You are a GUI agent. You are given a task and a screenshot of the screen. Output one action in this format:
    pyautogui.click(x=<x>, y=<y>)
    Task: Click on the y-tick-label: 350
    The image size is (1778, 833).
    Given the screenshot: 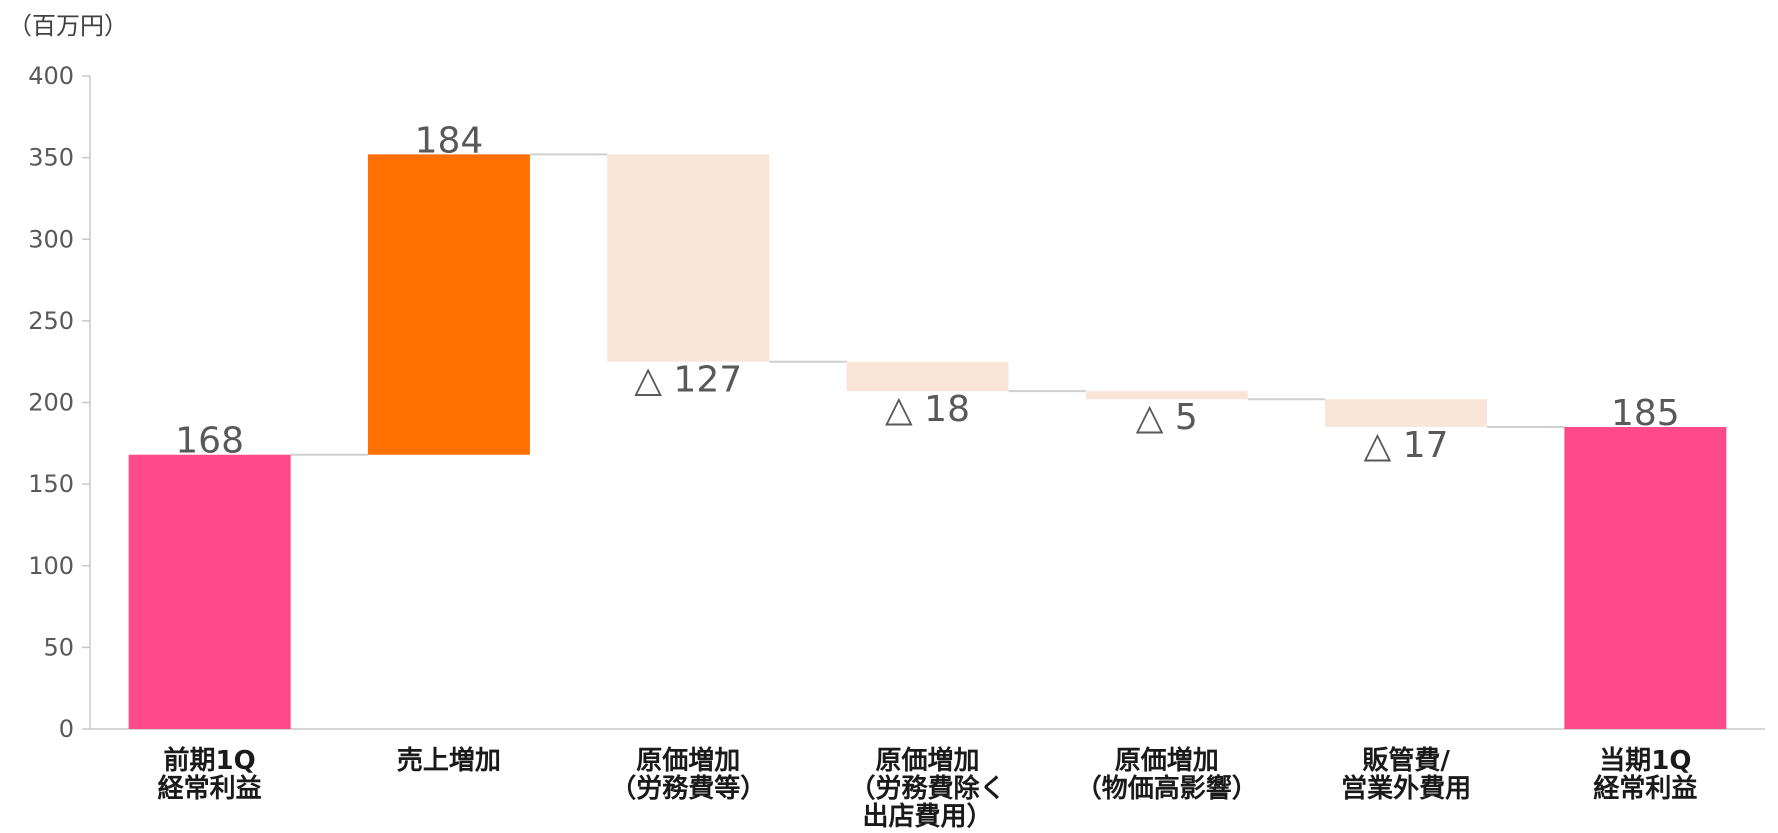 What is the action you would take?
    pyautogui.click(x=51, y=158)
    